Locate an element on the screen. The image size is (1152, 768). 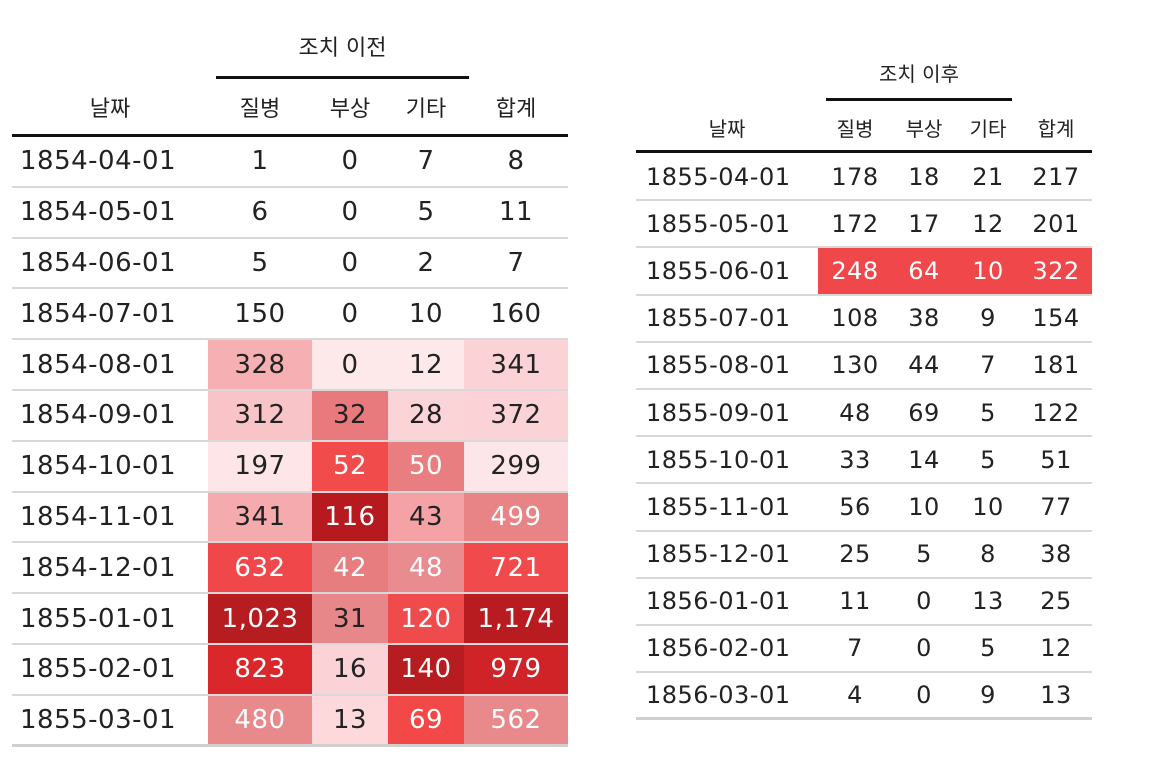
other-cell: 140 is located at coordinates (426, 669).